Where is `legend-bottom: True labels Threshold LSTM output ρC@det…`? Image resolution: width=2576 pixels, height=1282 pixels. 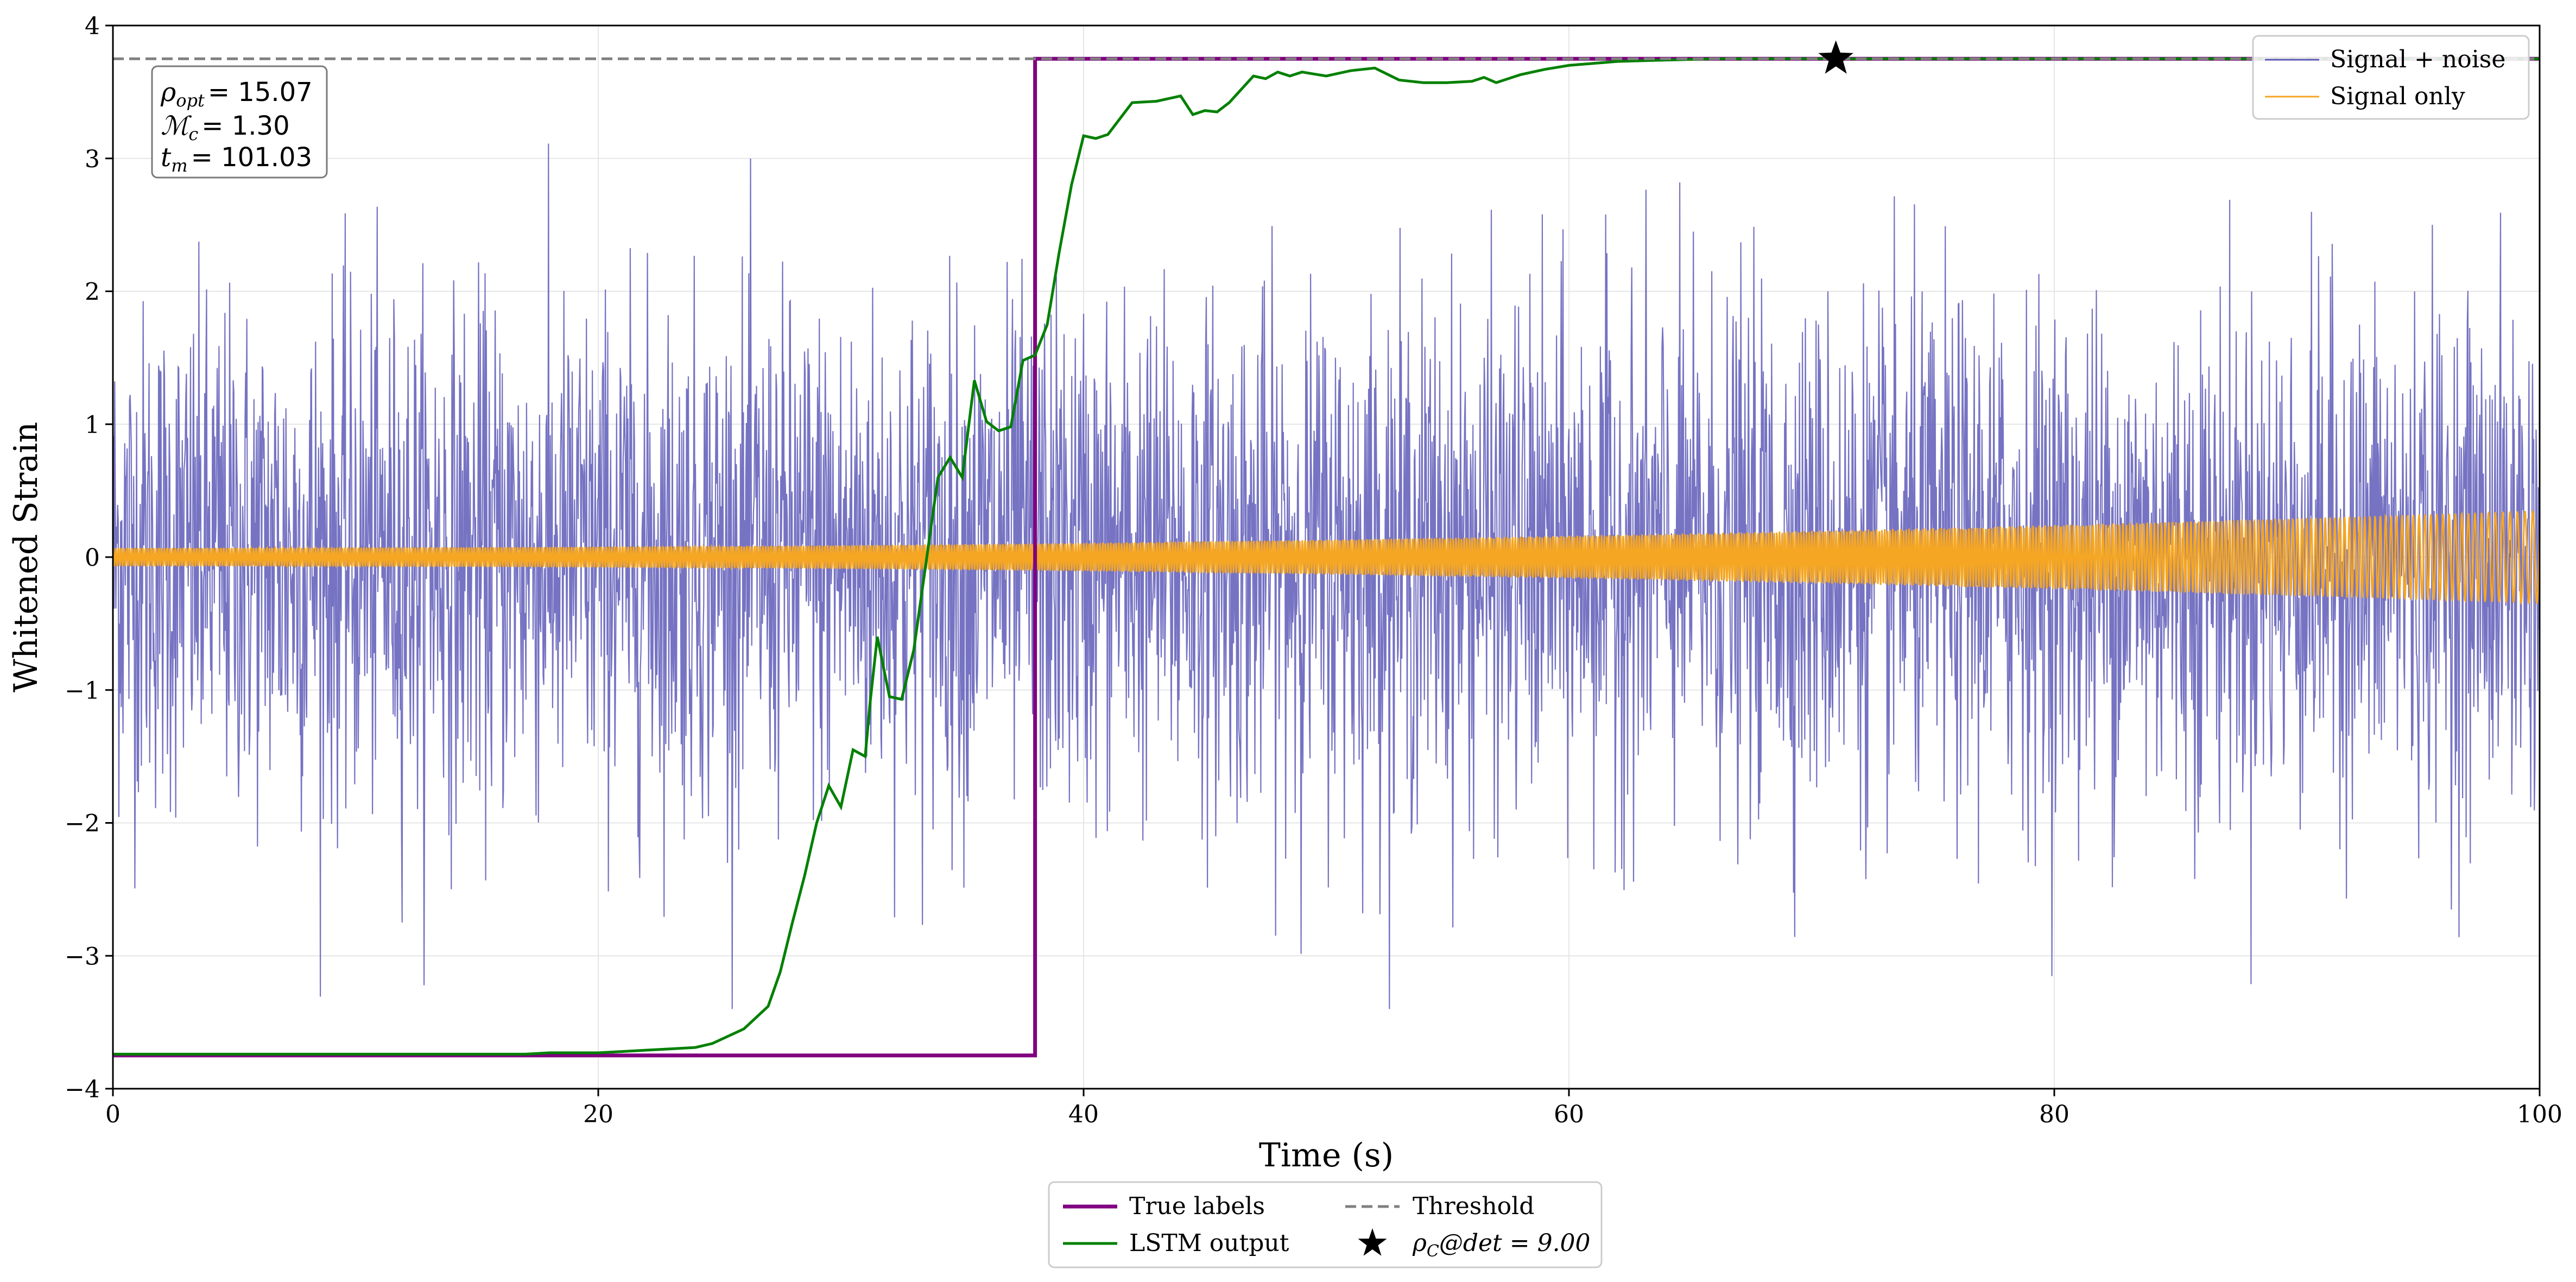
legend-bottom: True labels Threshold LSTM output ρC@det… is located at coordinates (1325, 1224).